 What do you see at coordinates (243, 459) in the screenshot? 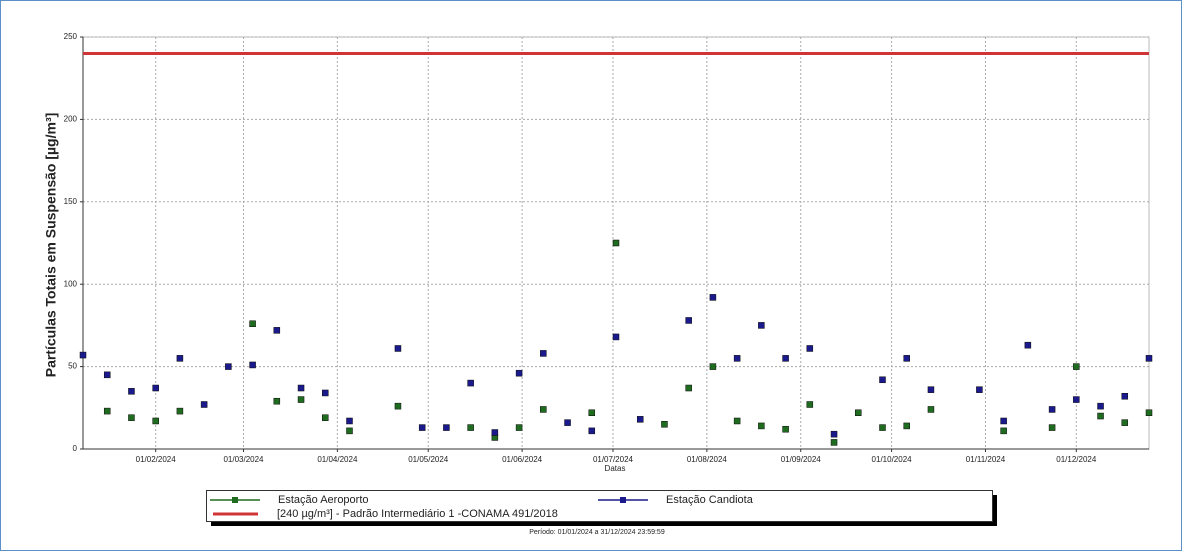
I see `x-tick-label: 01/03/2024` at bounding box center [243, 459].